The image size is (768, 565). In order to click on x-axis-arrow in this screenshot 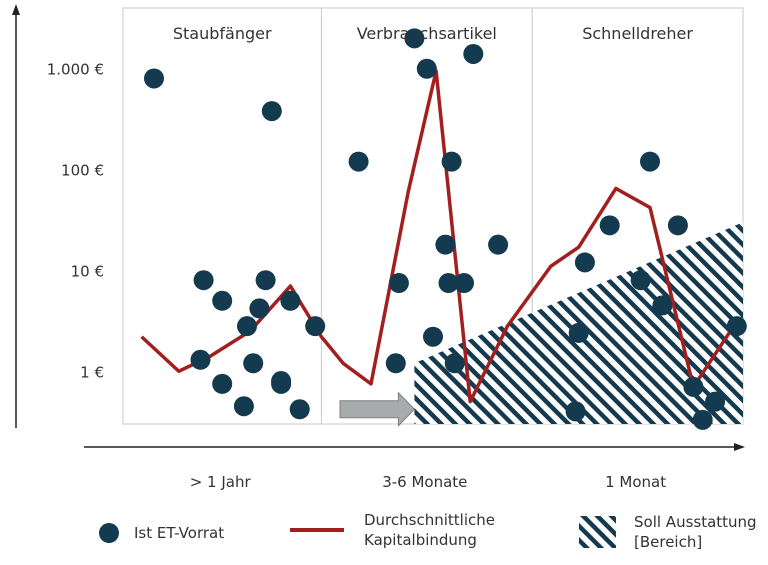, I will do `click(739, 447)`.